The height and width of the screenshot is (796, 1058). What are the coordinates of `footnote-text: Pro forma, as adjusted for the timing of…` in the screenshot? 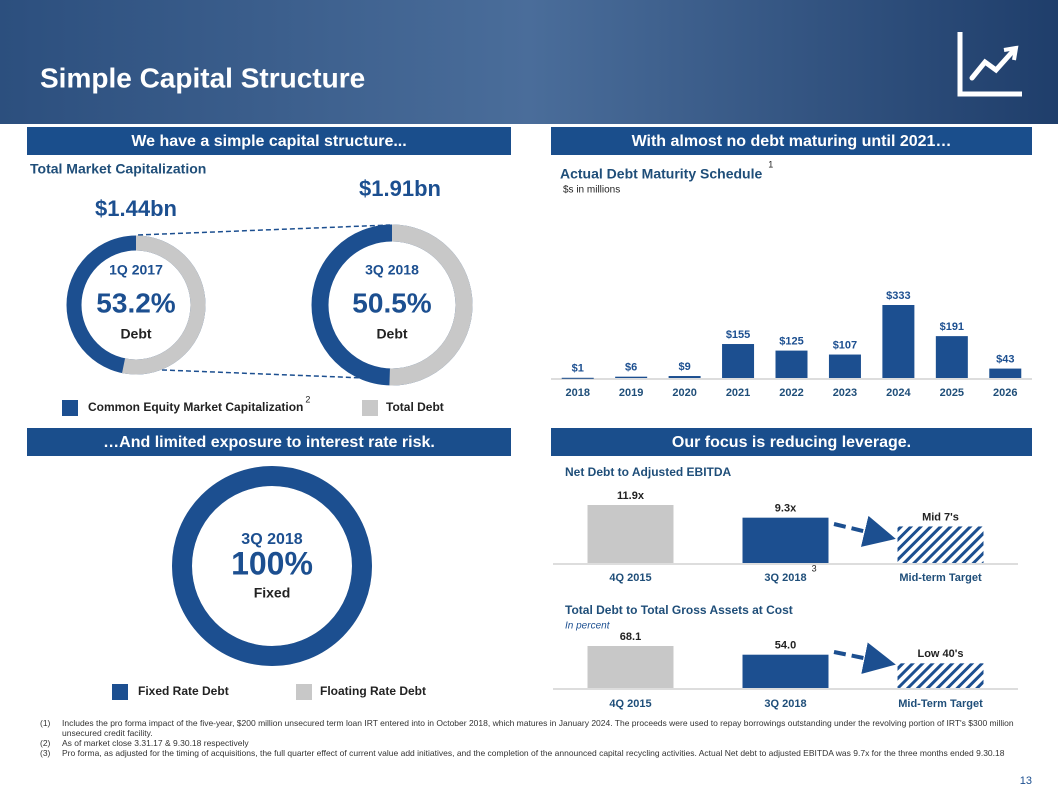 It's located at (533, 753).